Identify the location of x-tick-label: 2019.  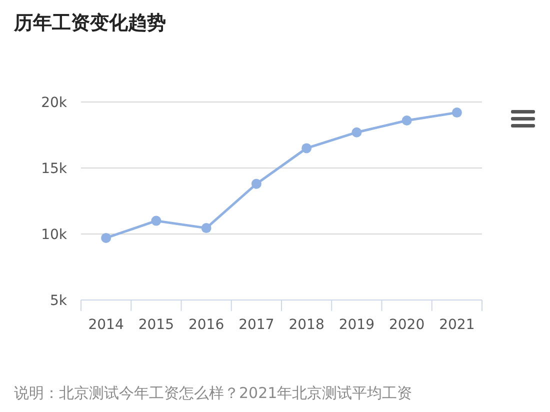
(356, 325).